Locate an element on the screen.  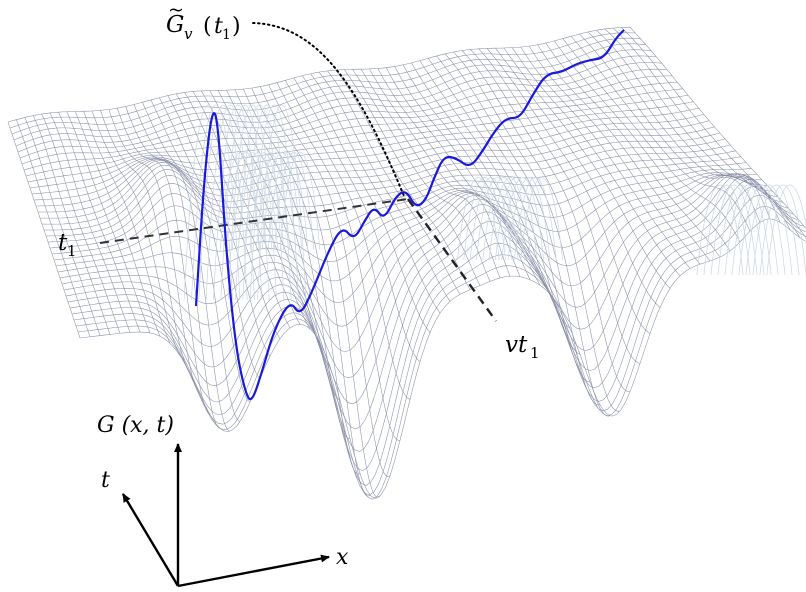
t-axis-label: t is located at coordinates (105, 480).